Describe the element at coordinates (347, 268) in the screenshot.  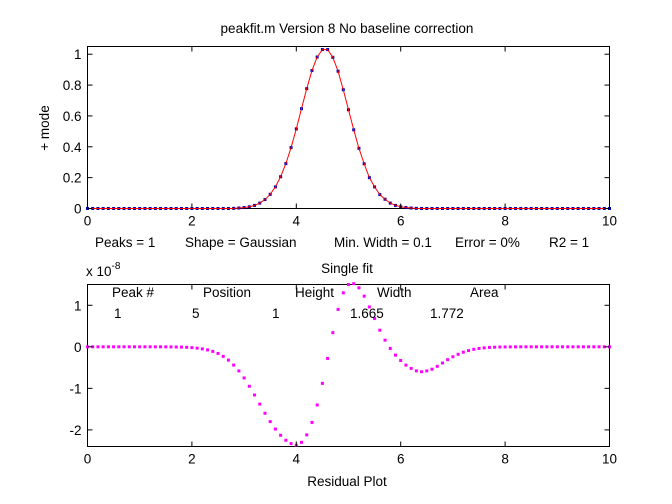
I see `residual-plot-title: Single fit` at that location.